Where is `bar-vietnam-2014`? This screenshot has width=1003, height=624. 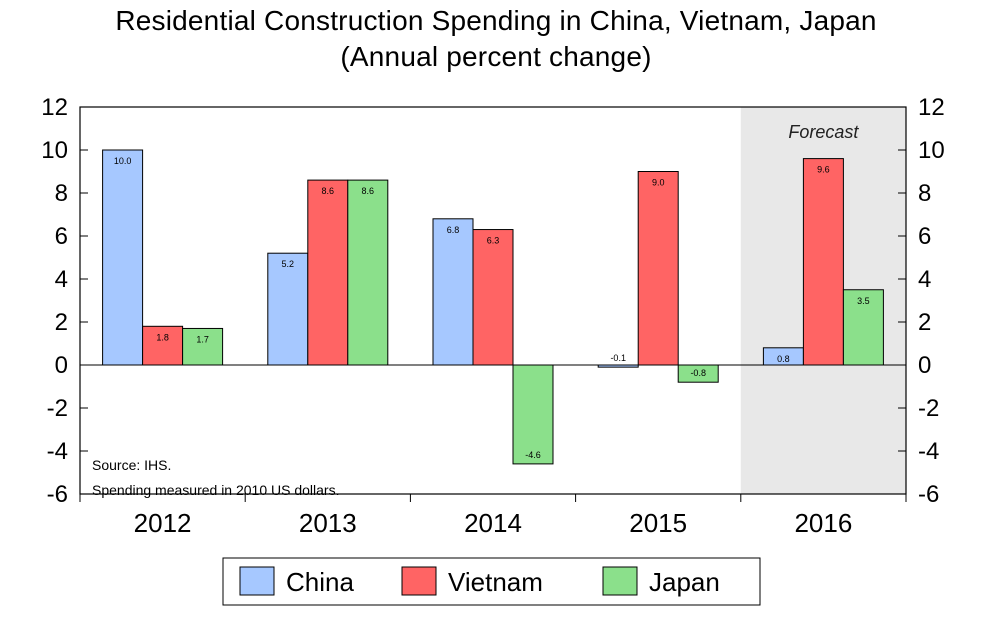
bar-vietnam-2014 is located at coordinates (493, 297).